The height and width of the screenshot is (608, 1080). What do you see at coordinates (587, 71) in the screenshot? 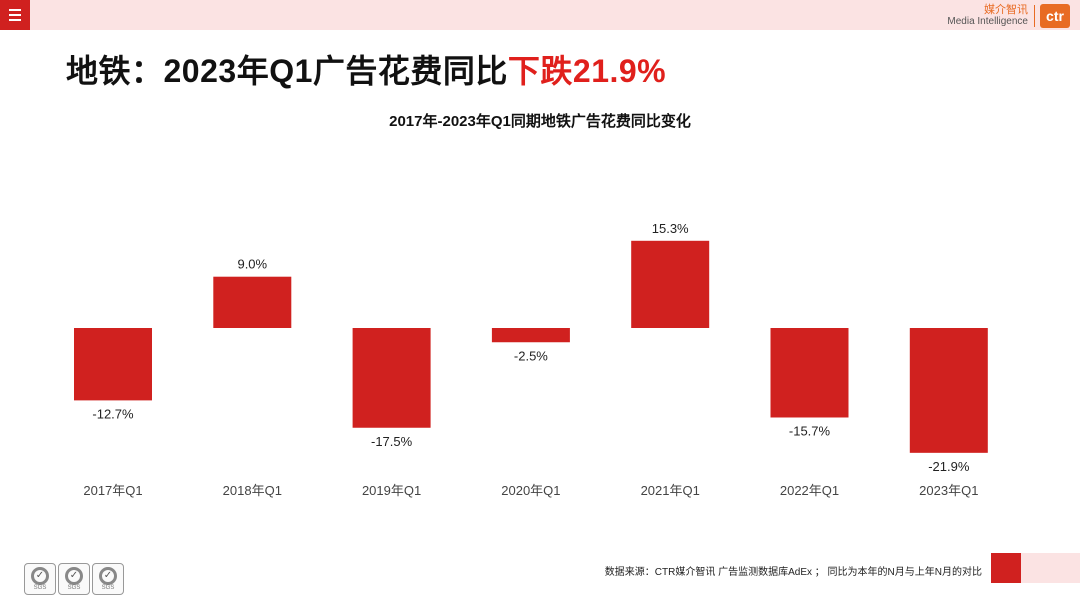
I see `page-title-highlight: 下跌21.9%` at bounding box center [587, 71].